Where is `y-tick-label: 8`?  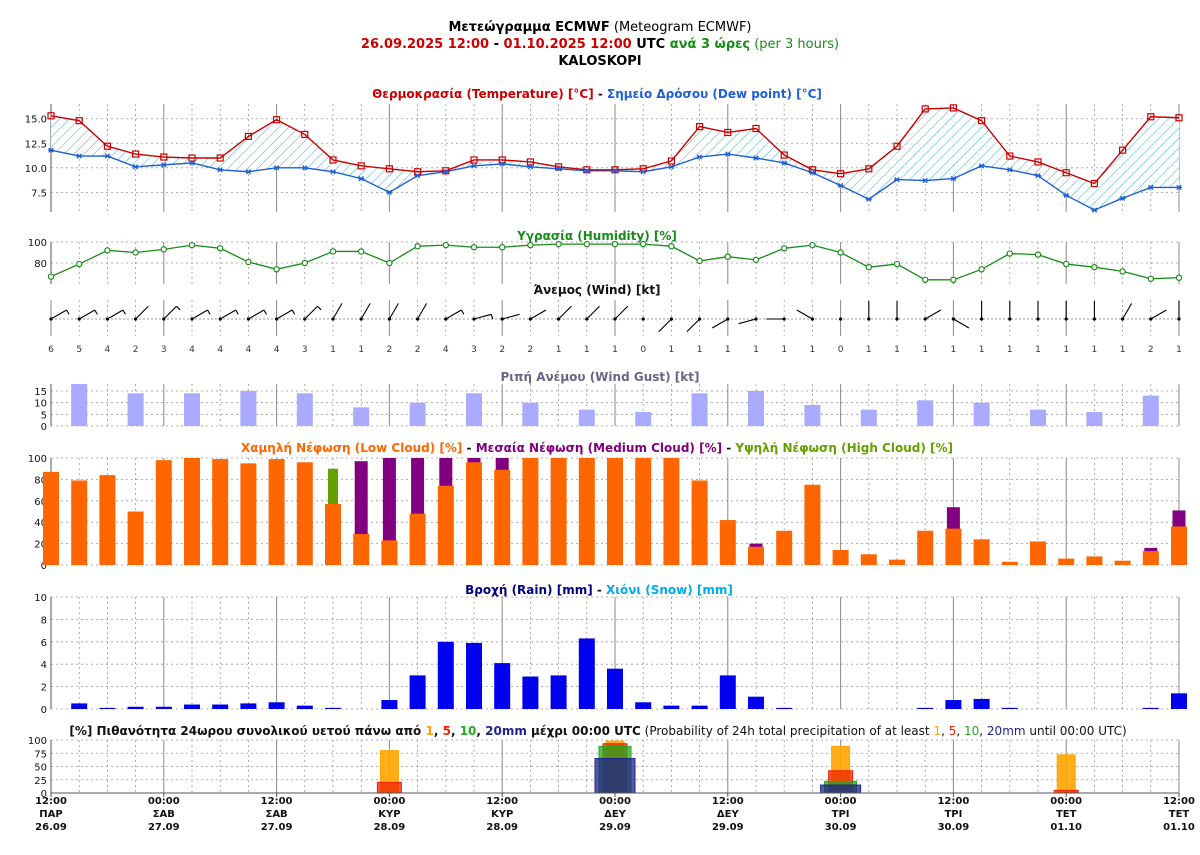 y-tick-label: 8 is located at coordinates (44, 620).